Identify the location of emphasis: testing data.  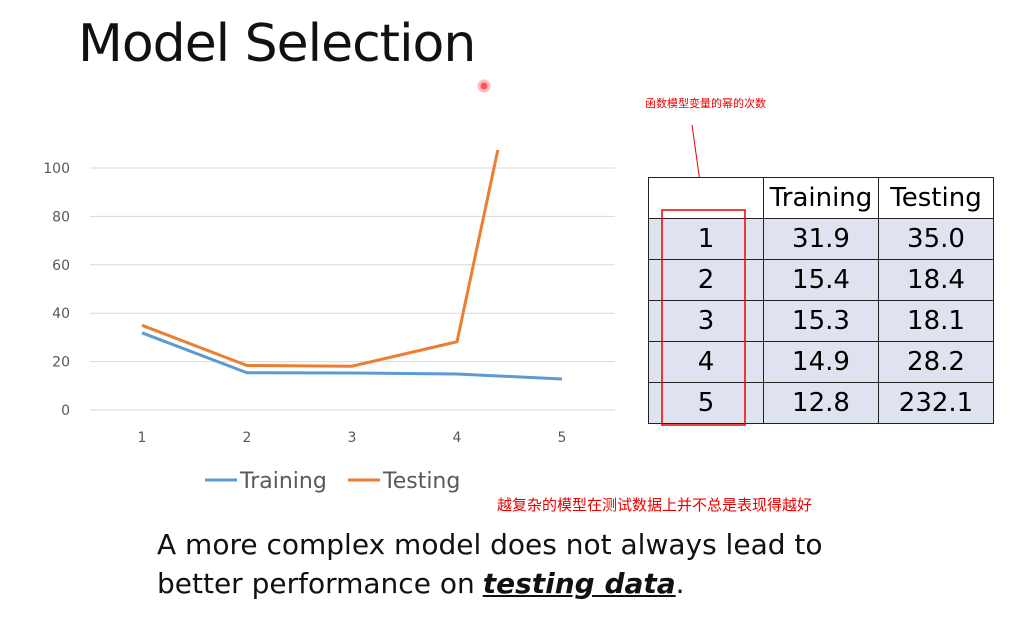
(579, 583).